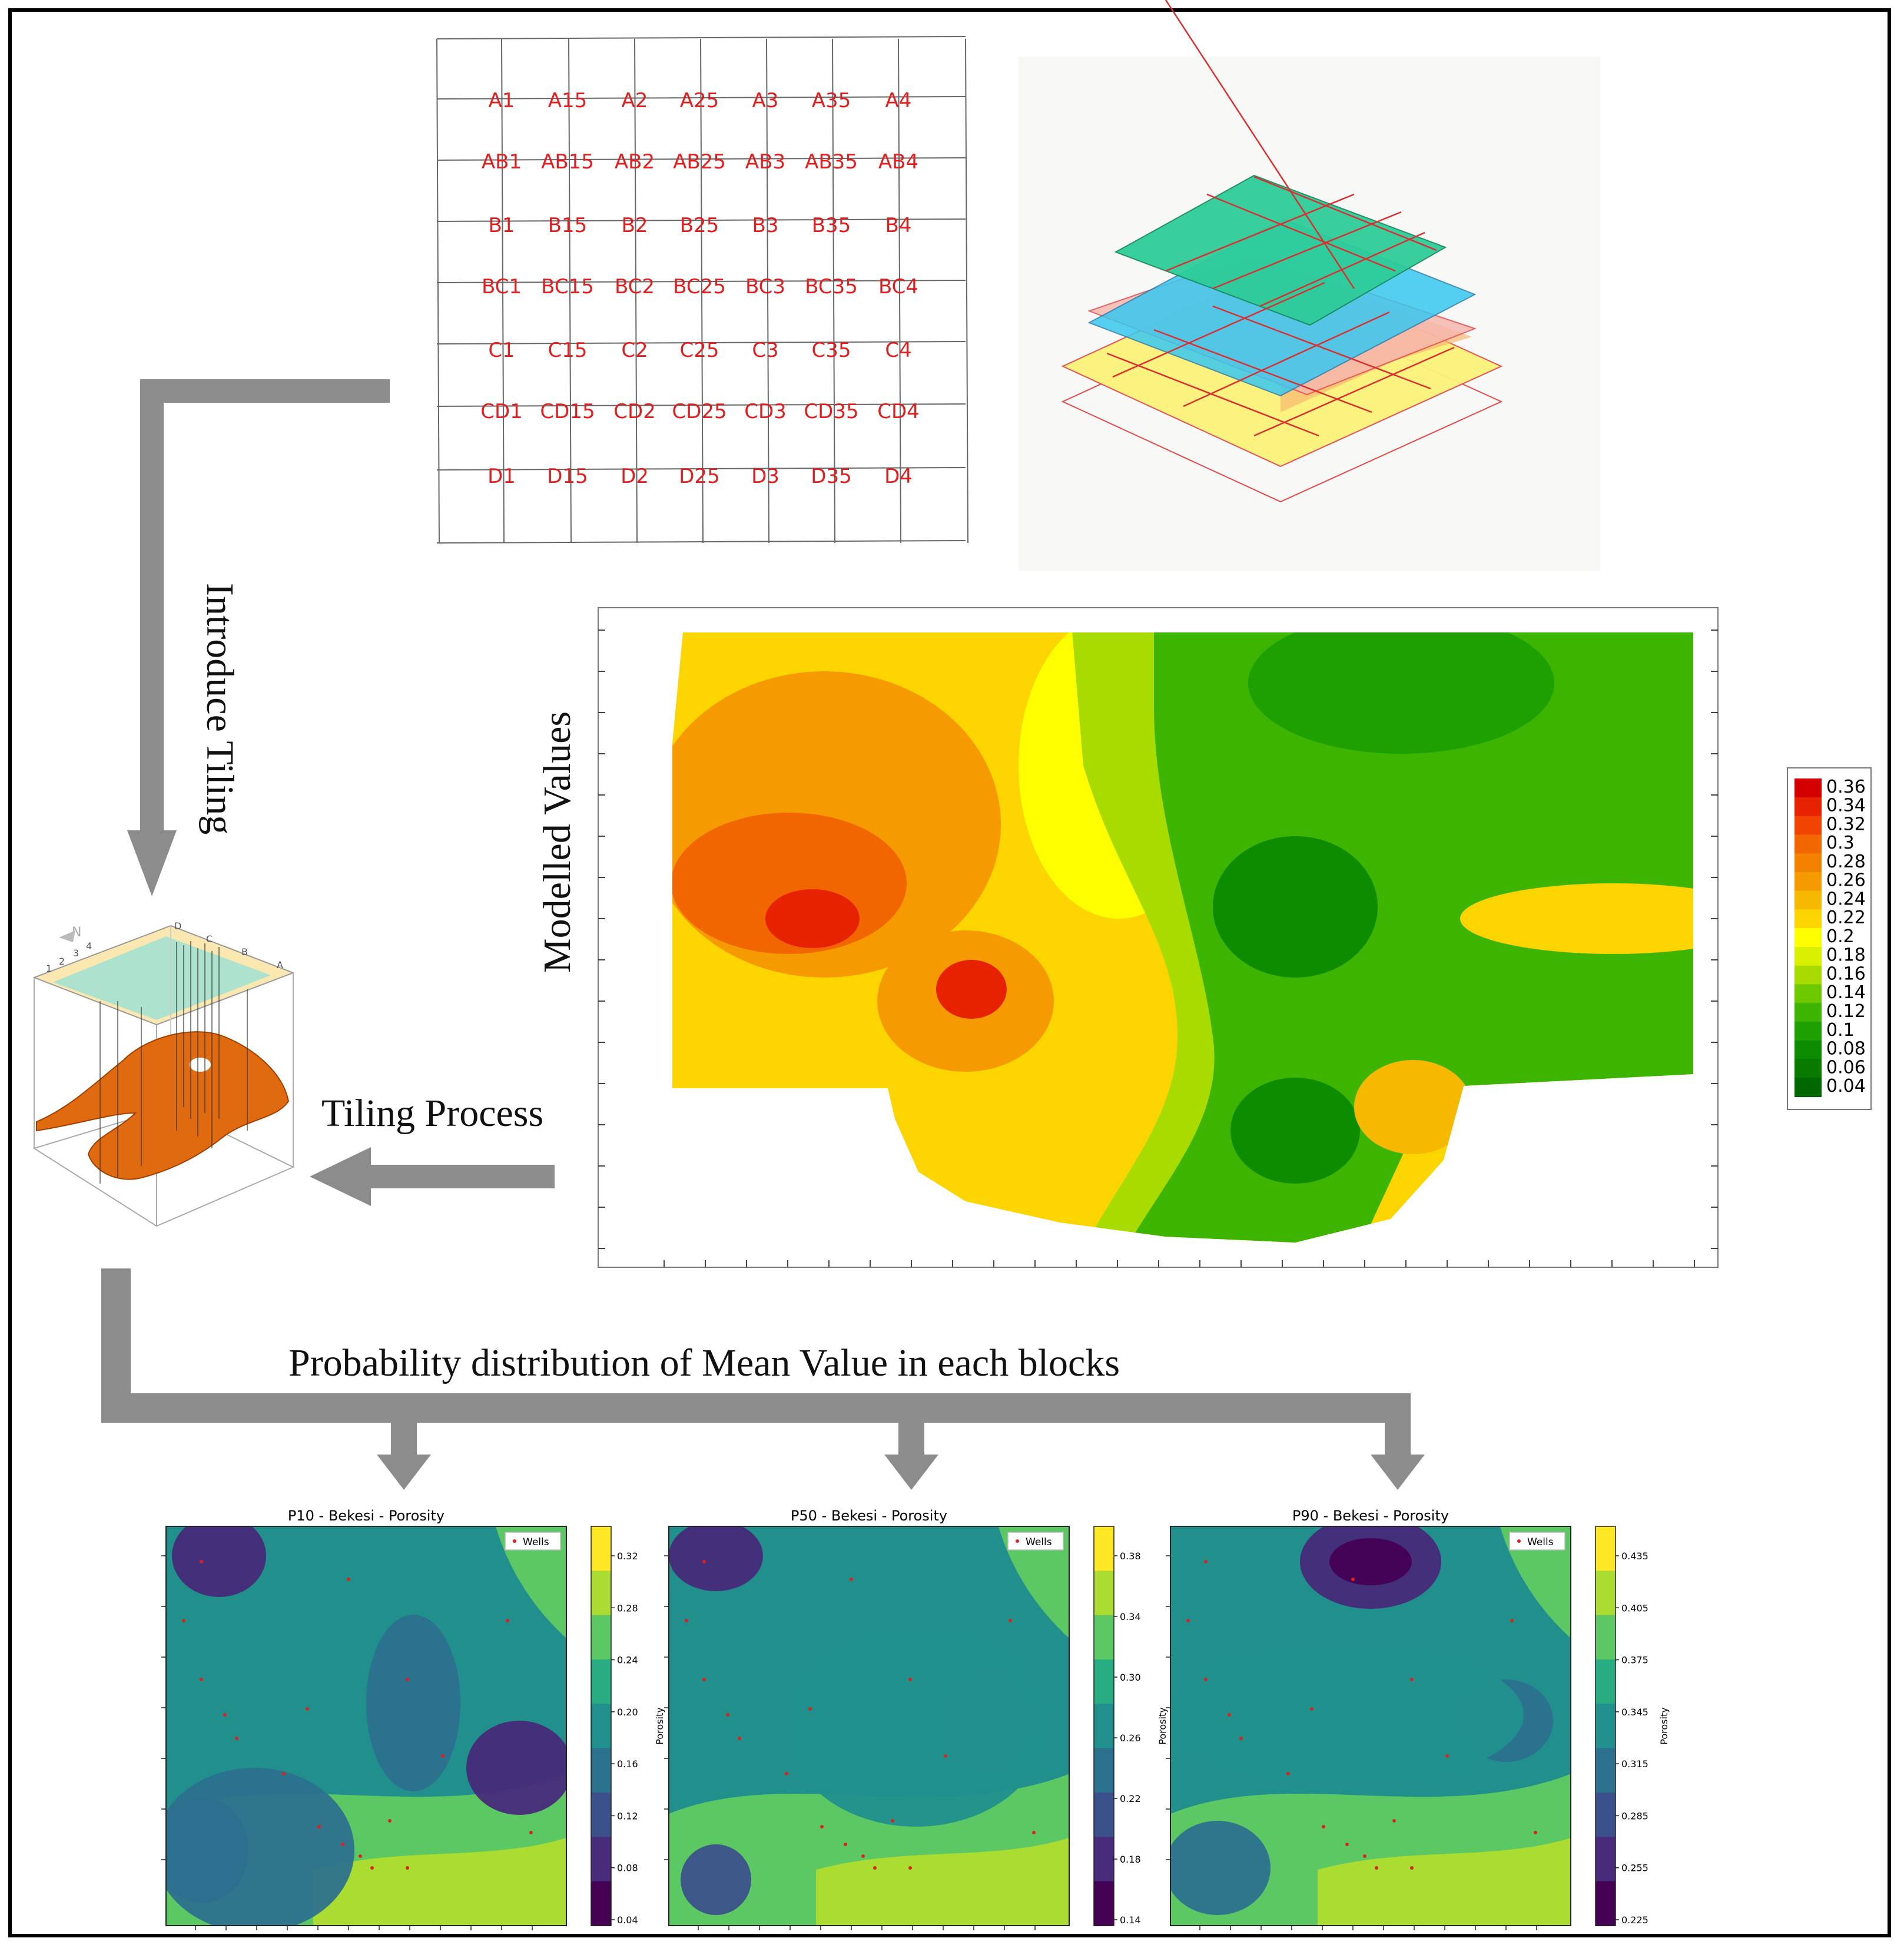 The height and width of the screenshot is (1948, 1904). I want to click on cube-axis-label: D, so click(178, 926).